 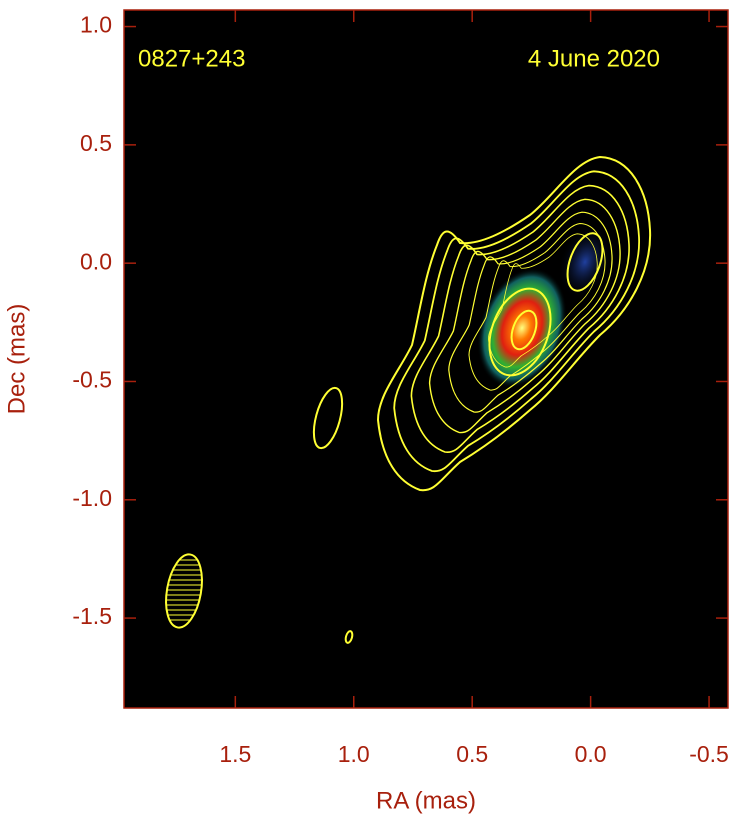 I want to click on x-tick-label: 1.5, so click(x=235, y=754).